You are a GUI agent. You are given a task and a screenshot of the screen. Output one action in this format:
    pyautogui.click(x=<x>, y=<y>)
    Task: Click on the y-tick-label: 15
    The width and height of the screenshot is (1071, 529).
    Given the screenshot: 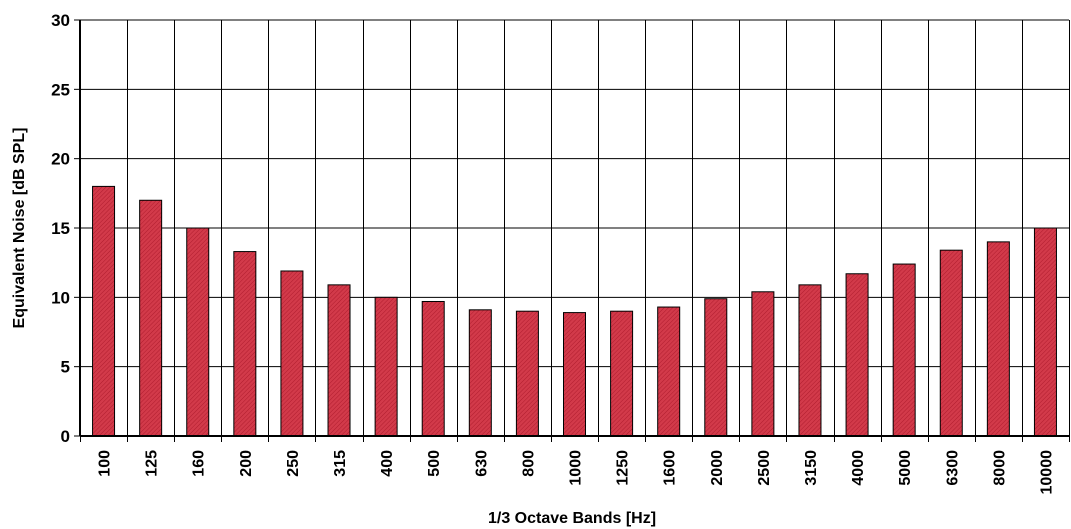 What is the action you would take?
    pyautogui.click(x=60, y=228)
    